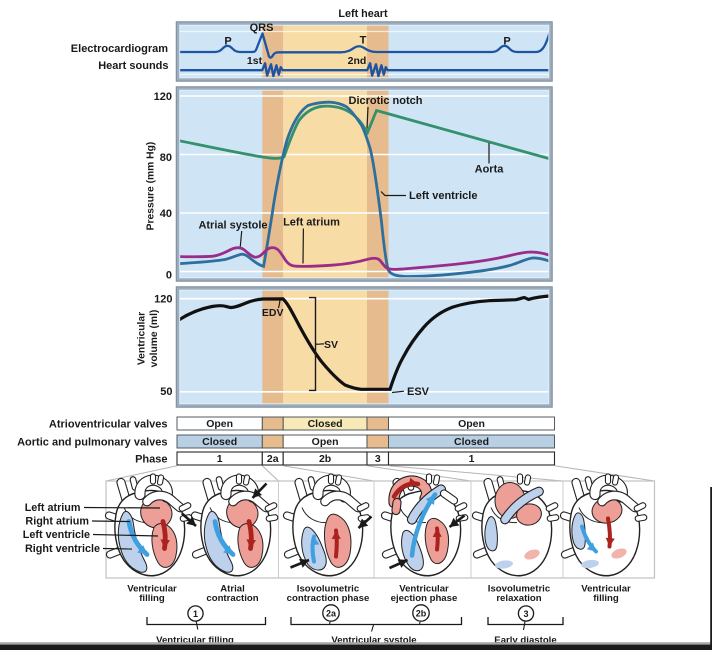 The image size is (712, 650). What do you see at coordinates (133, 66) in the screenshot?
I see `svg-text: Heart sounds` at bounding box center [133, 66].